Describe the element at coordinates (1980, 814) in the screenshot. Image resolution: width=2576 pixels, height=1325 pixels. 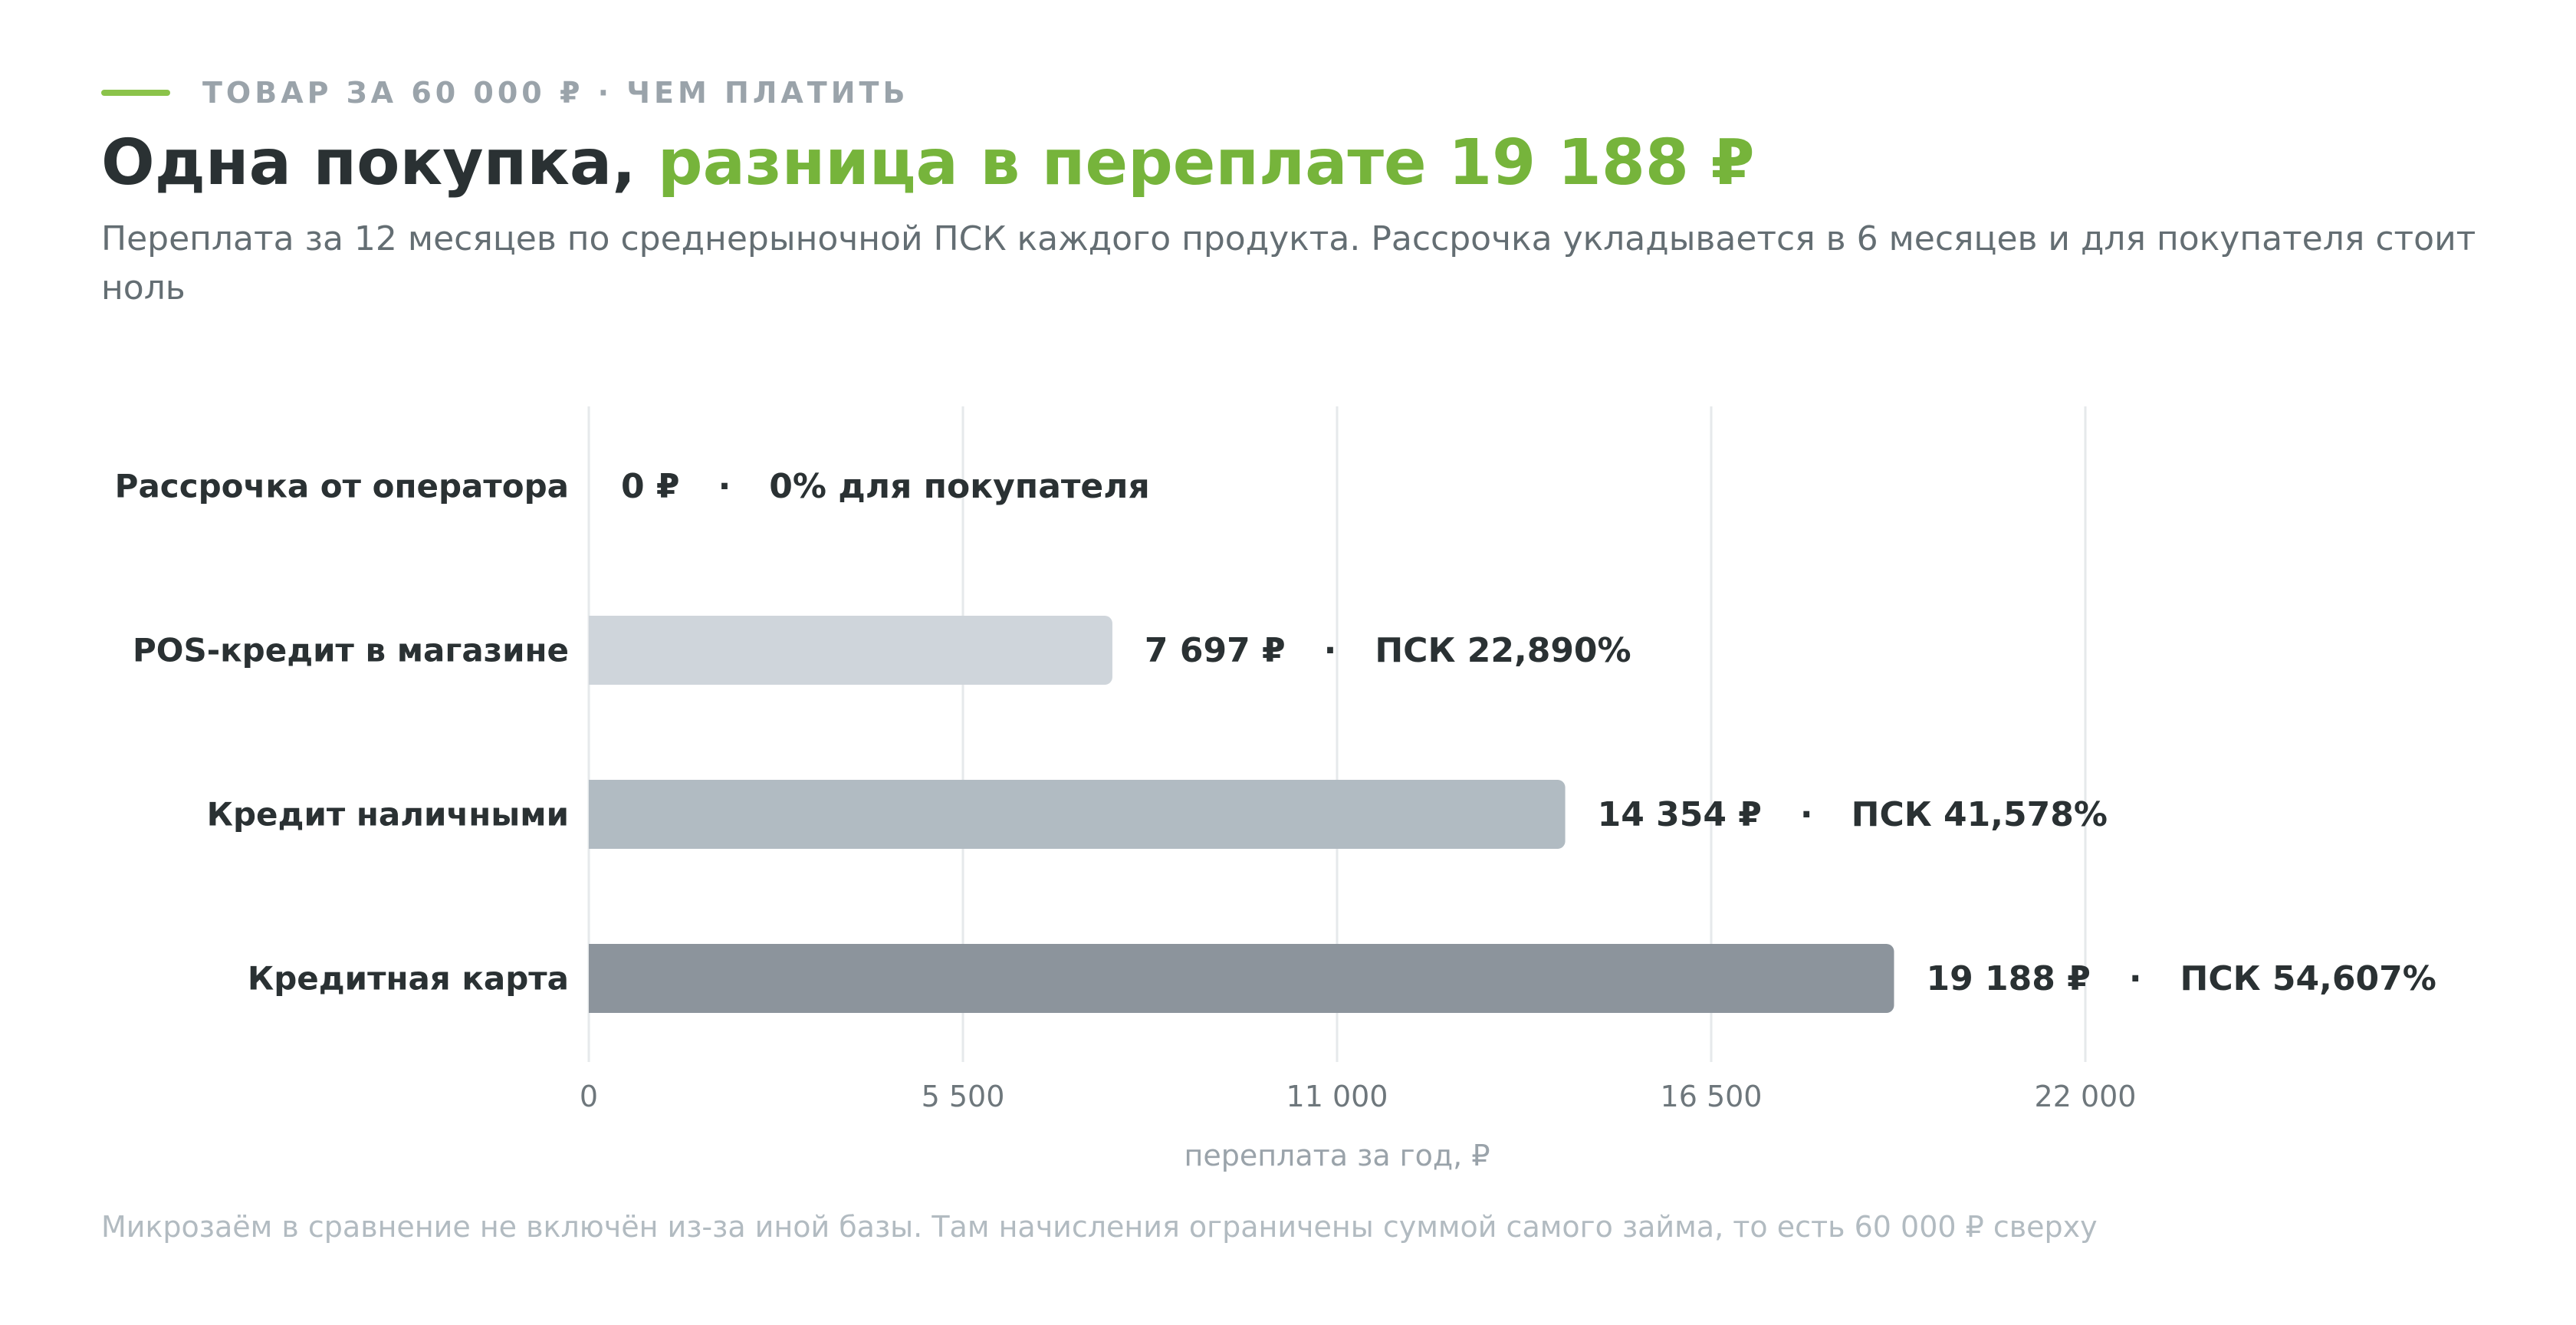
I see `rate-label: ПСК 41,578%` at that location.